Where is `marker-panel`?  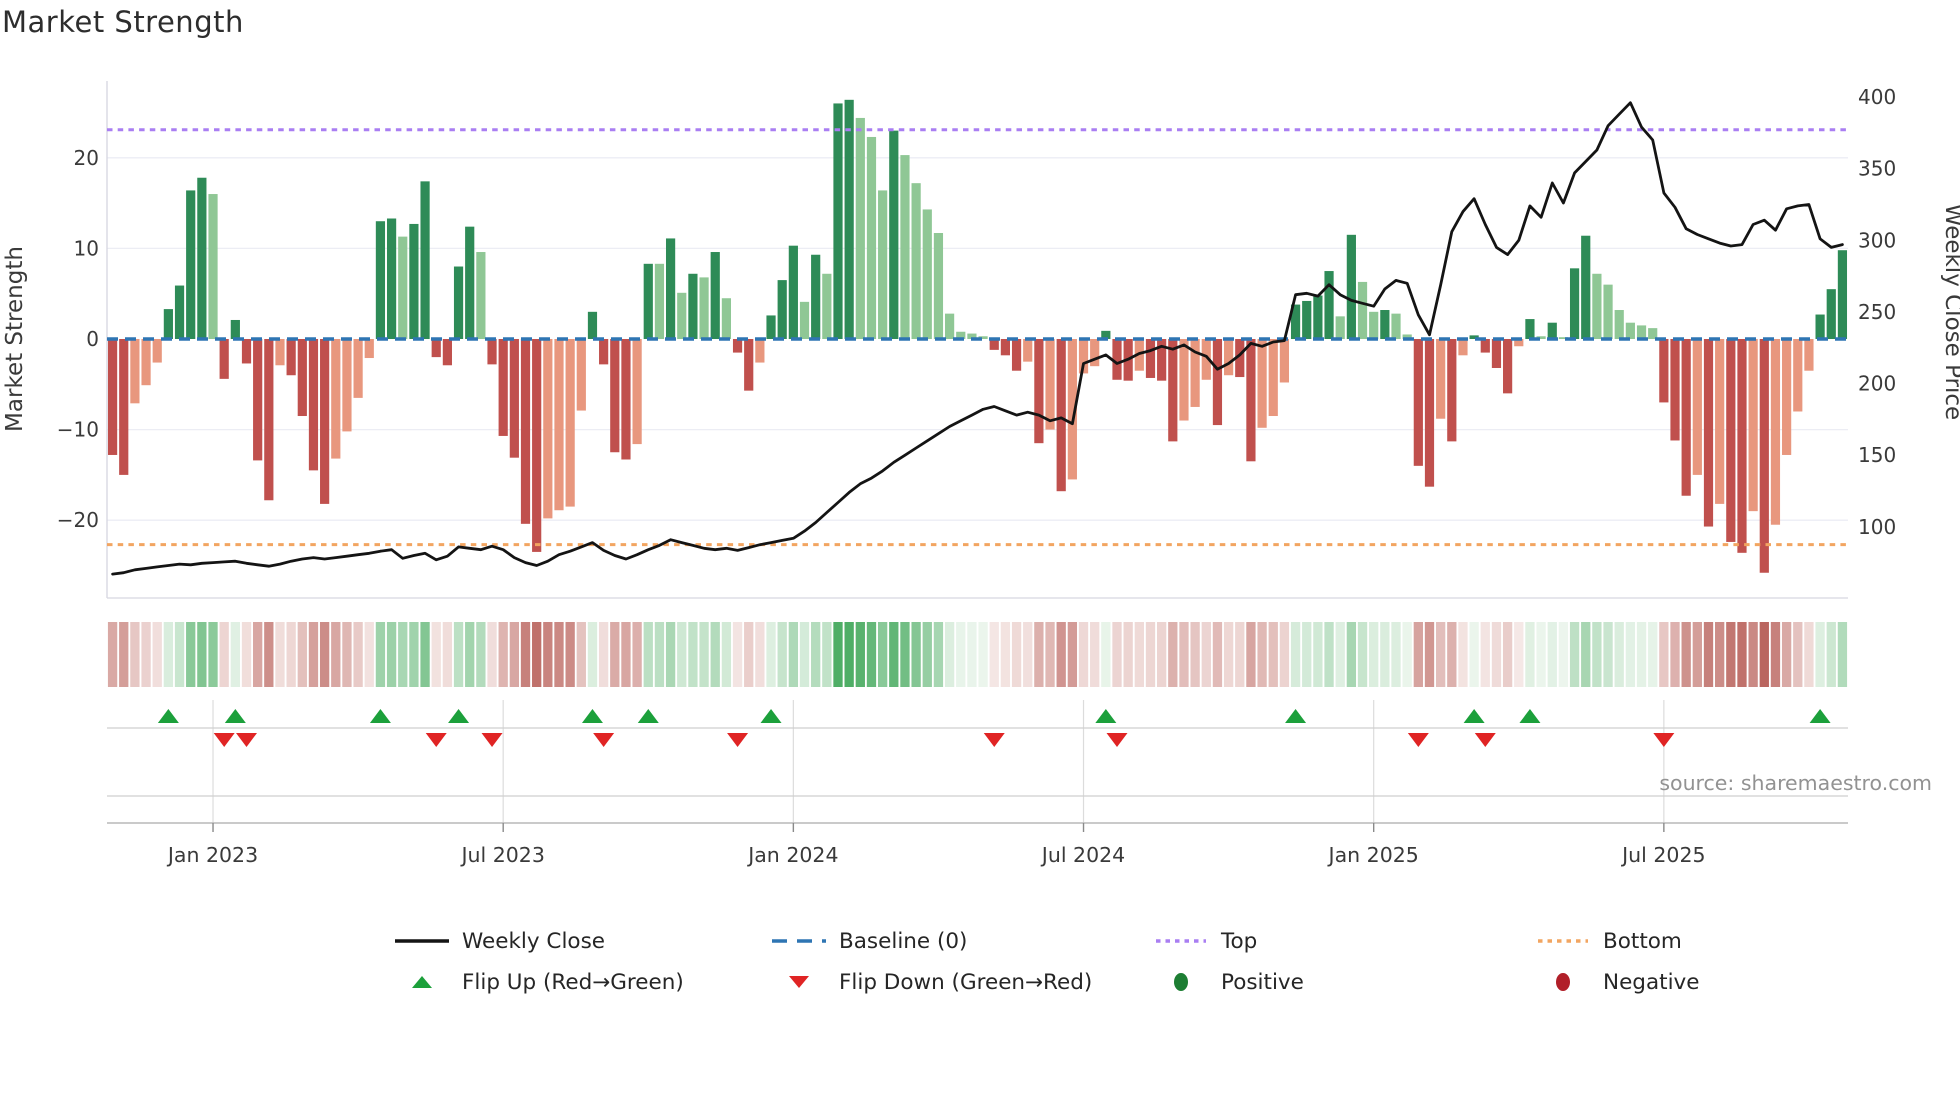 marker-panel is located at coordinates (977, 762).